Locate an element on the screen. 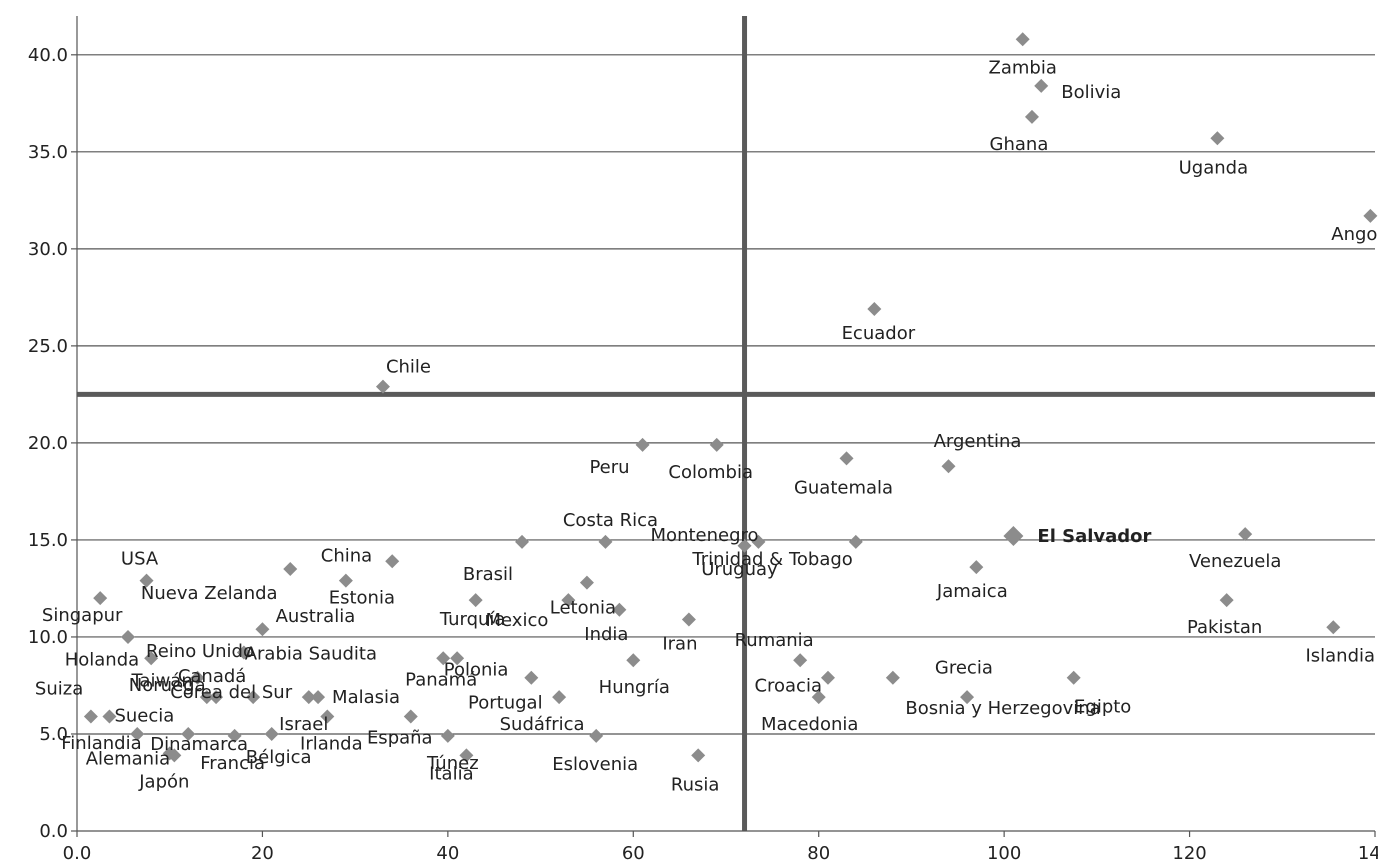  point-label-egipto: Egipto is located at coordinates (1102, 707).